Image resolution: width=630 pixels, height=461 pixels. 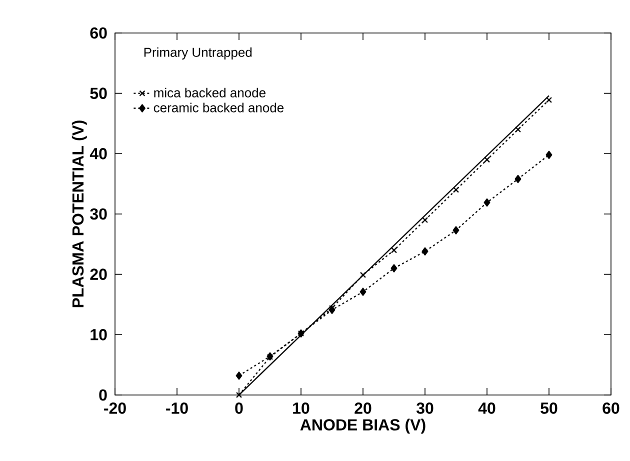 I want to click on annotation: Primary Untrapped, so click(x=198, y=53).